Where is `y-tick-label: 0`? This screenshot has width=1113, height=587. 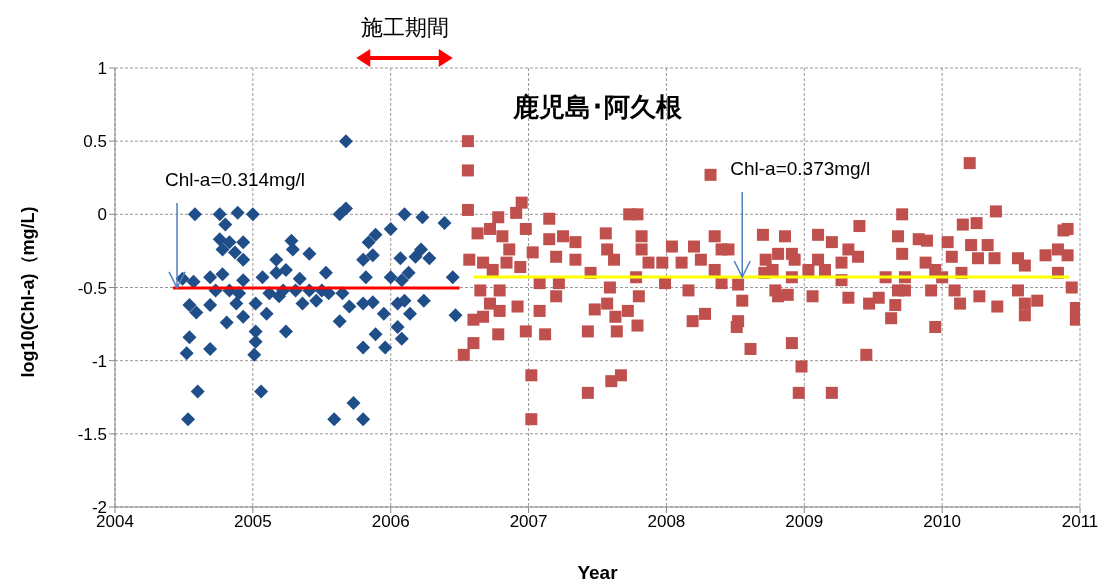
y-tick-label: 0 is located at coordinates (102, 215).